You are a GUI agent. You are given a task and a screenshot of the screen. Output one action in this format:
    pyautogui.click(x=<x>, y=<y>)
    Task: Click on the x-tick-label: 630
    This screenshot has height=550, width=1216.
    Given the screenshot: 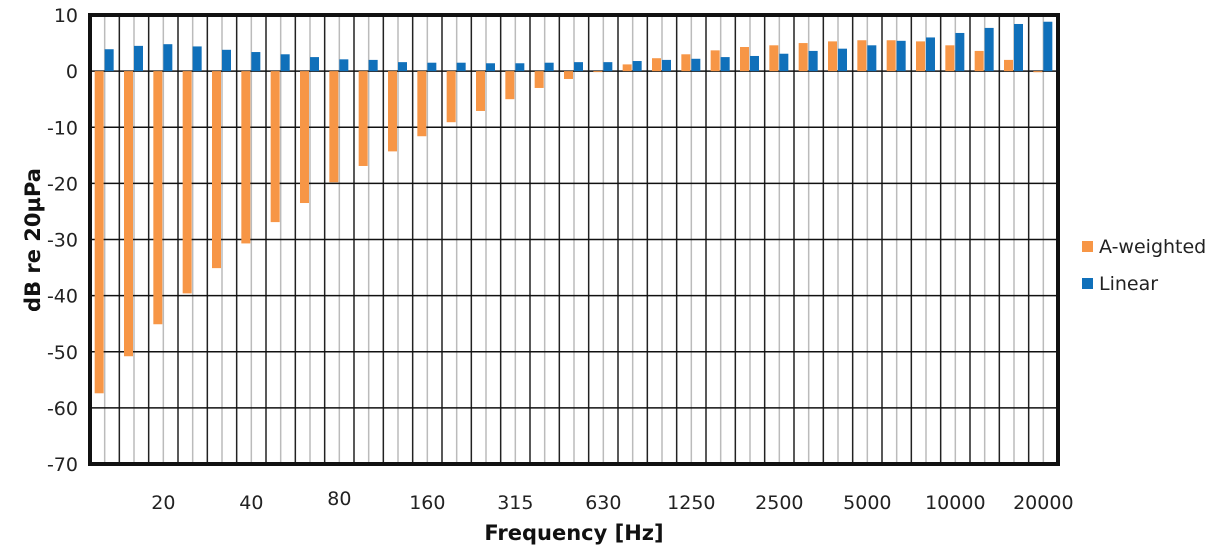 What is the action you would take?
    pyautogui.click(x=603, y=503)
    